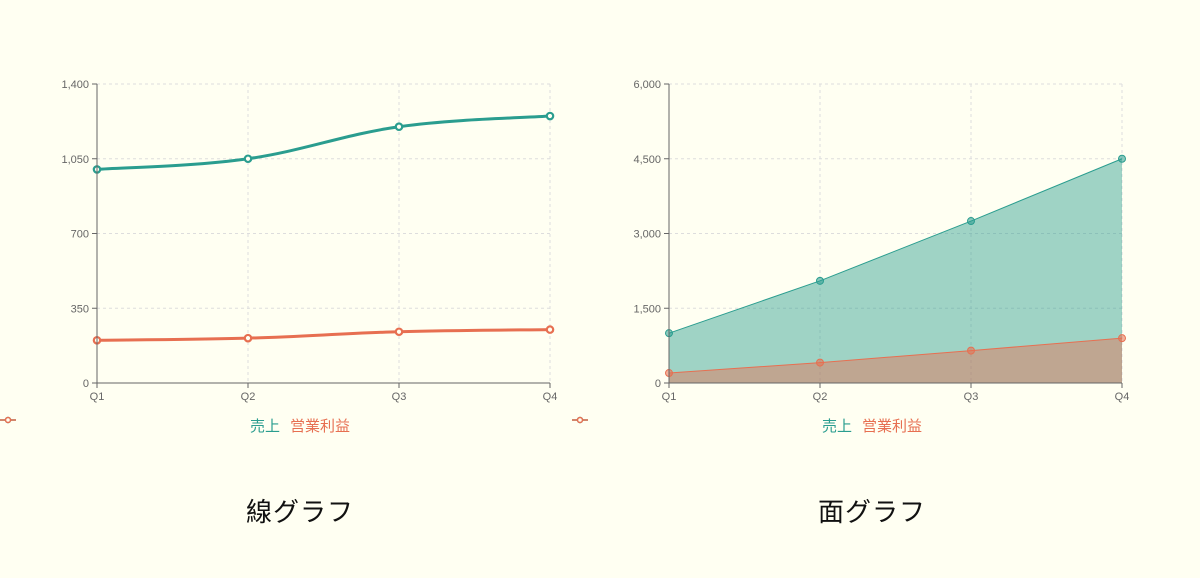 Image resolution: width=1200 pixels, height=578 pixels. What do you see at coordinates (647, 160) in the screenshot?
I see `y-tick-label: 4,500` at bounding box center [647, 160].